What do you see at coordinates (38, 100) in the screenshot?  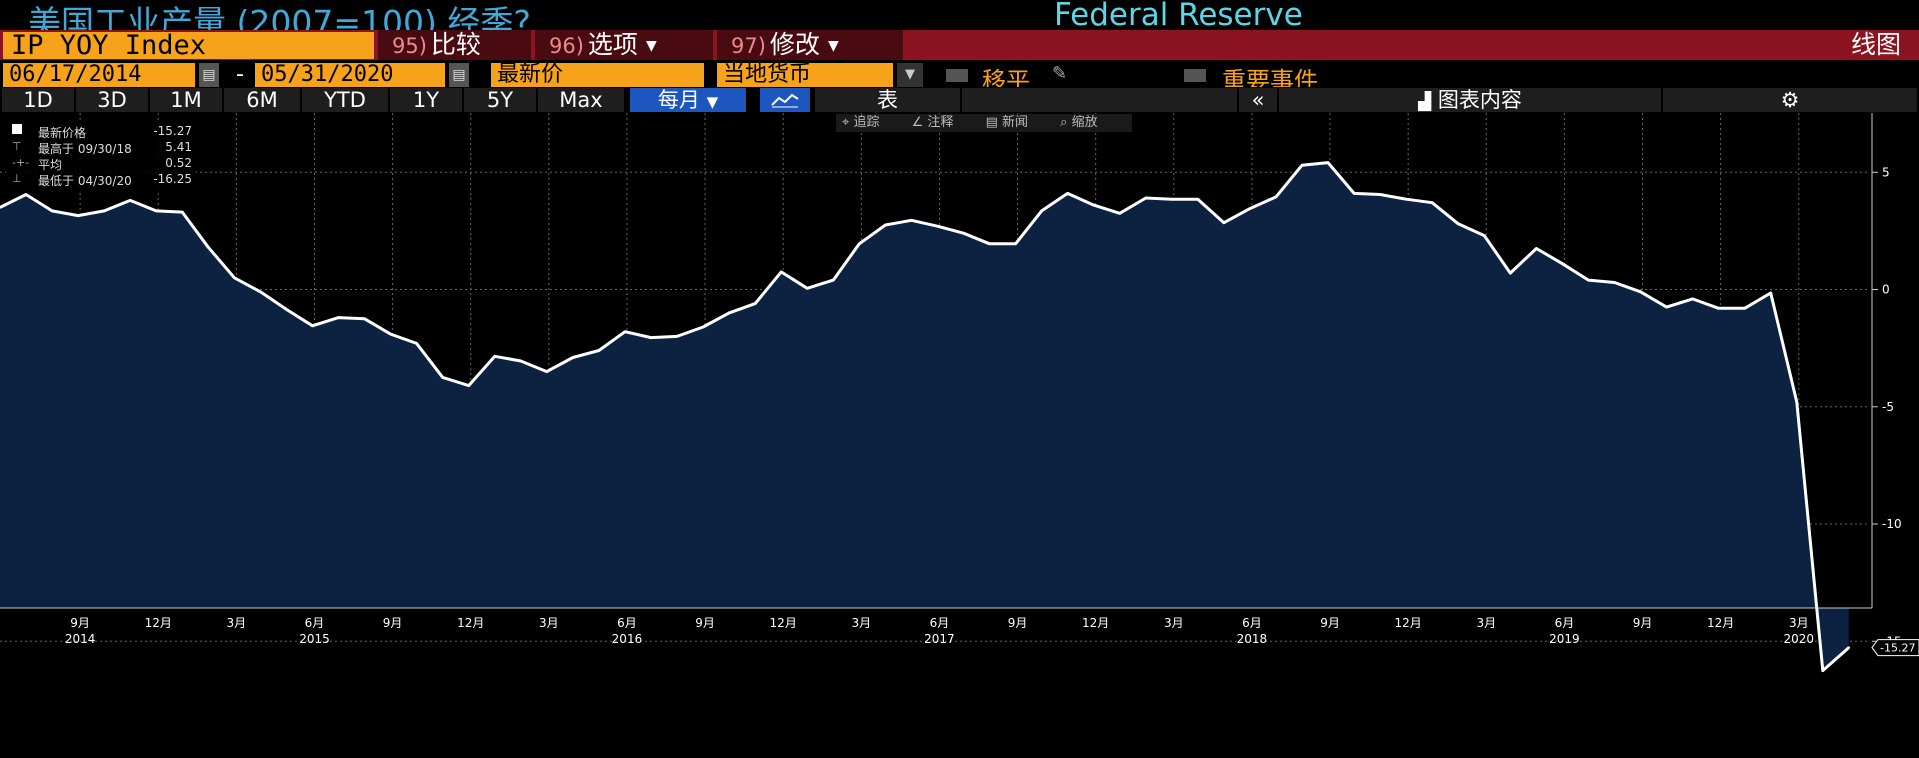 I see `period-1d-button: 1D` at bounding box center [38, 100].